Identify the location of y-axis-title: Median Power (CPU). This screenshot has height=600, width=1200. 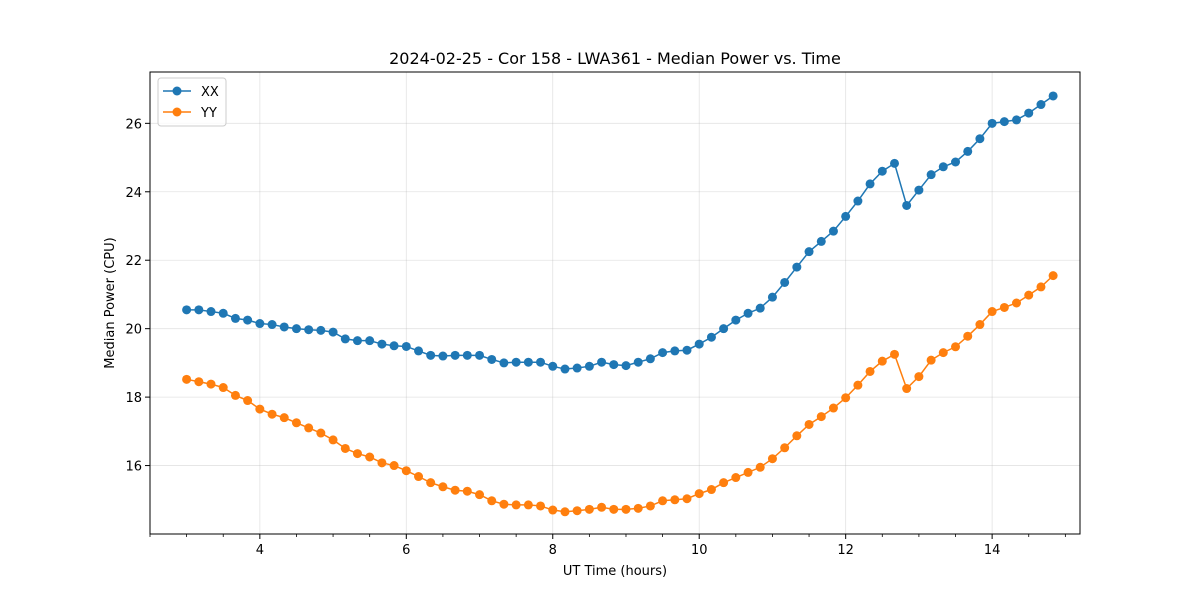
(110, 302).